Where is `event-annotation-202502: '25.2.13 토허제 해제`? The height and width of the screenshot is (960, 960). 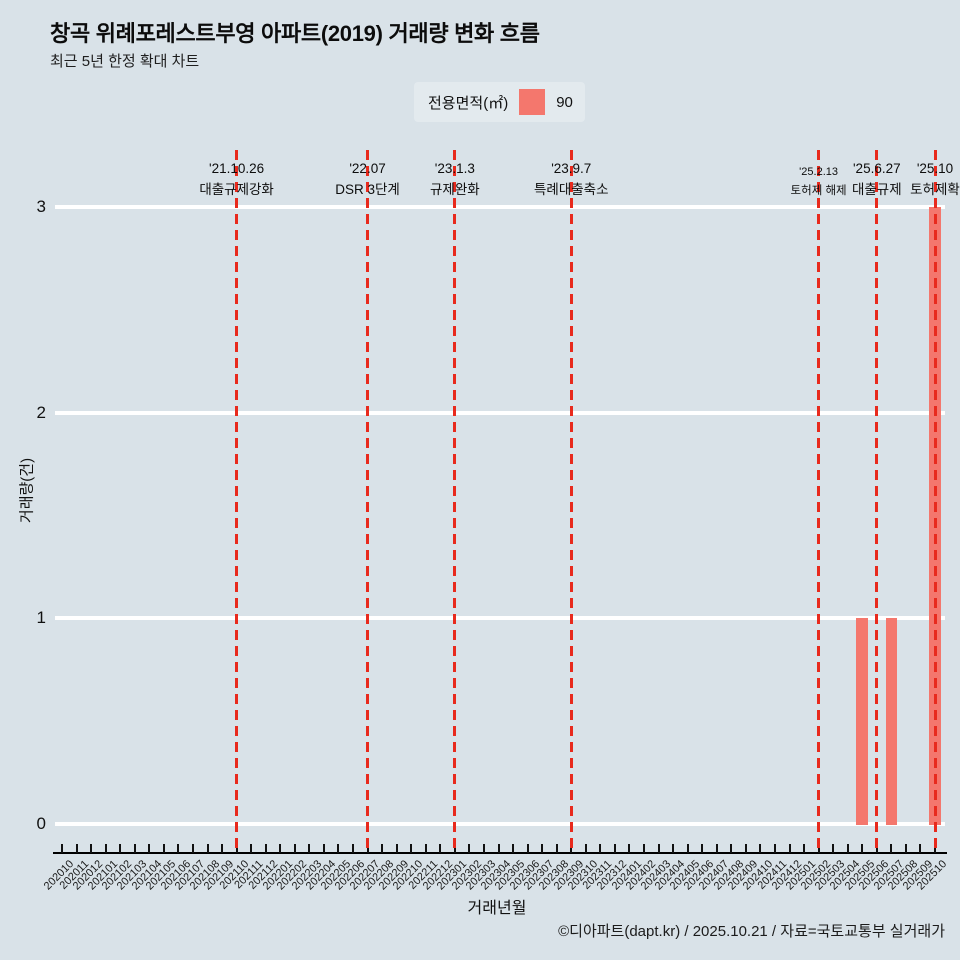 event-annotation-202502: '25.2.13 토허제 해제 is located at coordinates (819, 181).